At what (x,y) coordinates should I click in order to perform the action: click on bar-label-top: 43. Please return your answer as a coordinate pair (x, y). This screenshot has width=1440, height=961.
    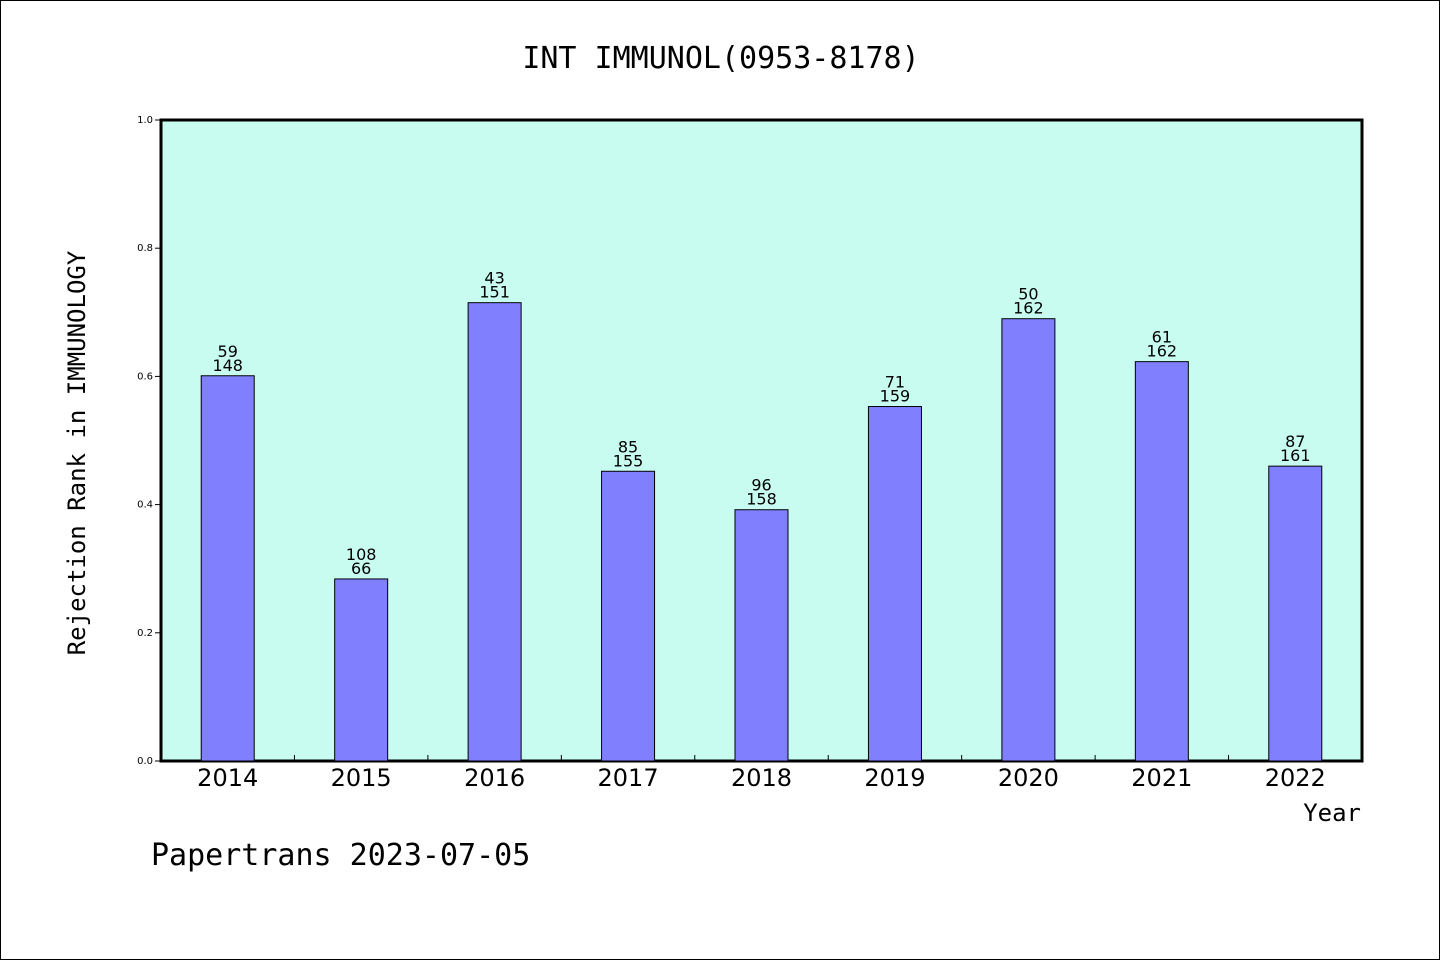
    Looking at the image, I should click on (494, 278).